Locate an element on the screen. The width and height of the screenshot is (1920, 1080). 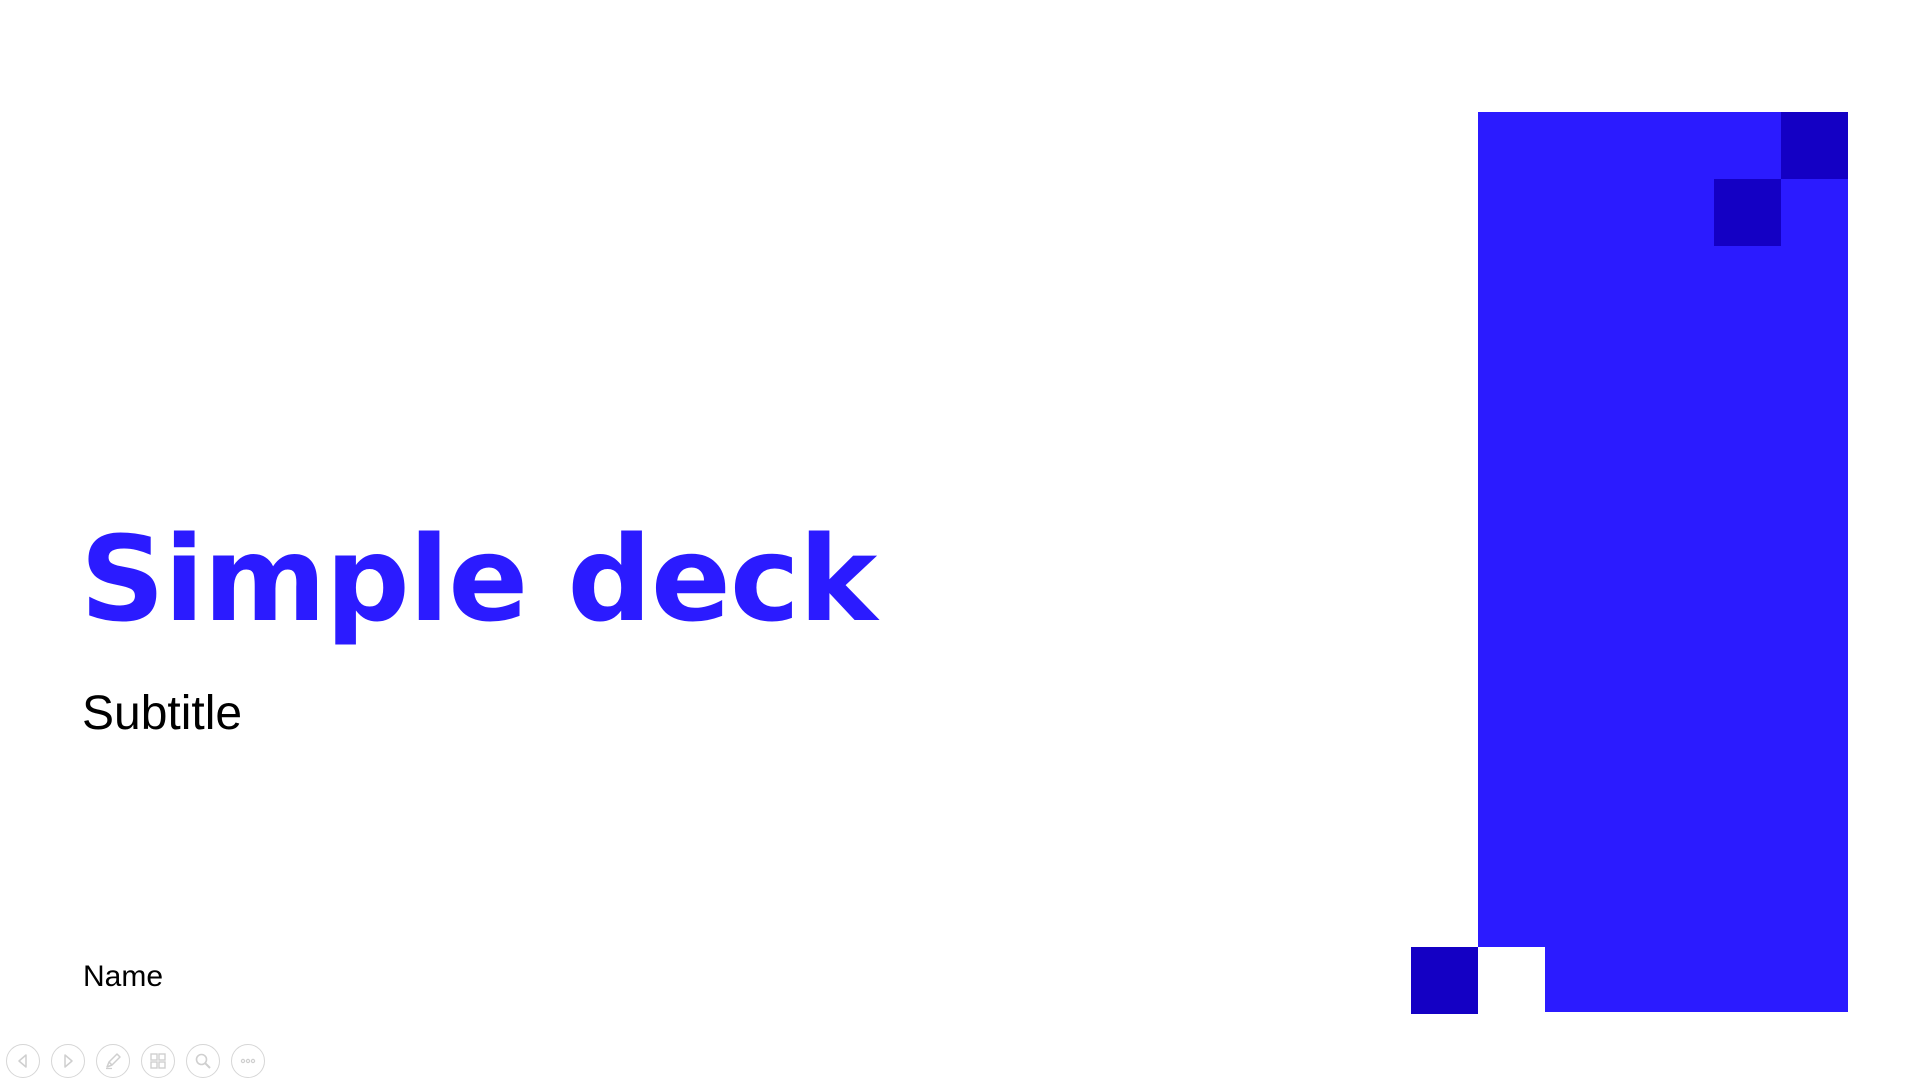
previous-slide-icon is located at coordinates (22, 1061).